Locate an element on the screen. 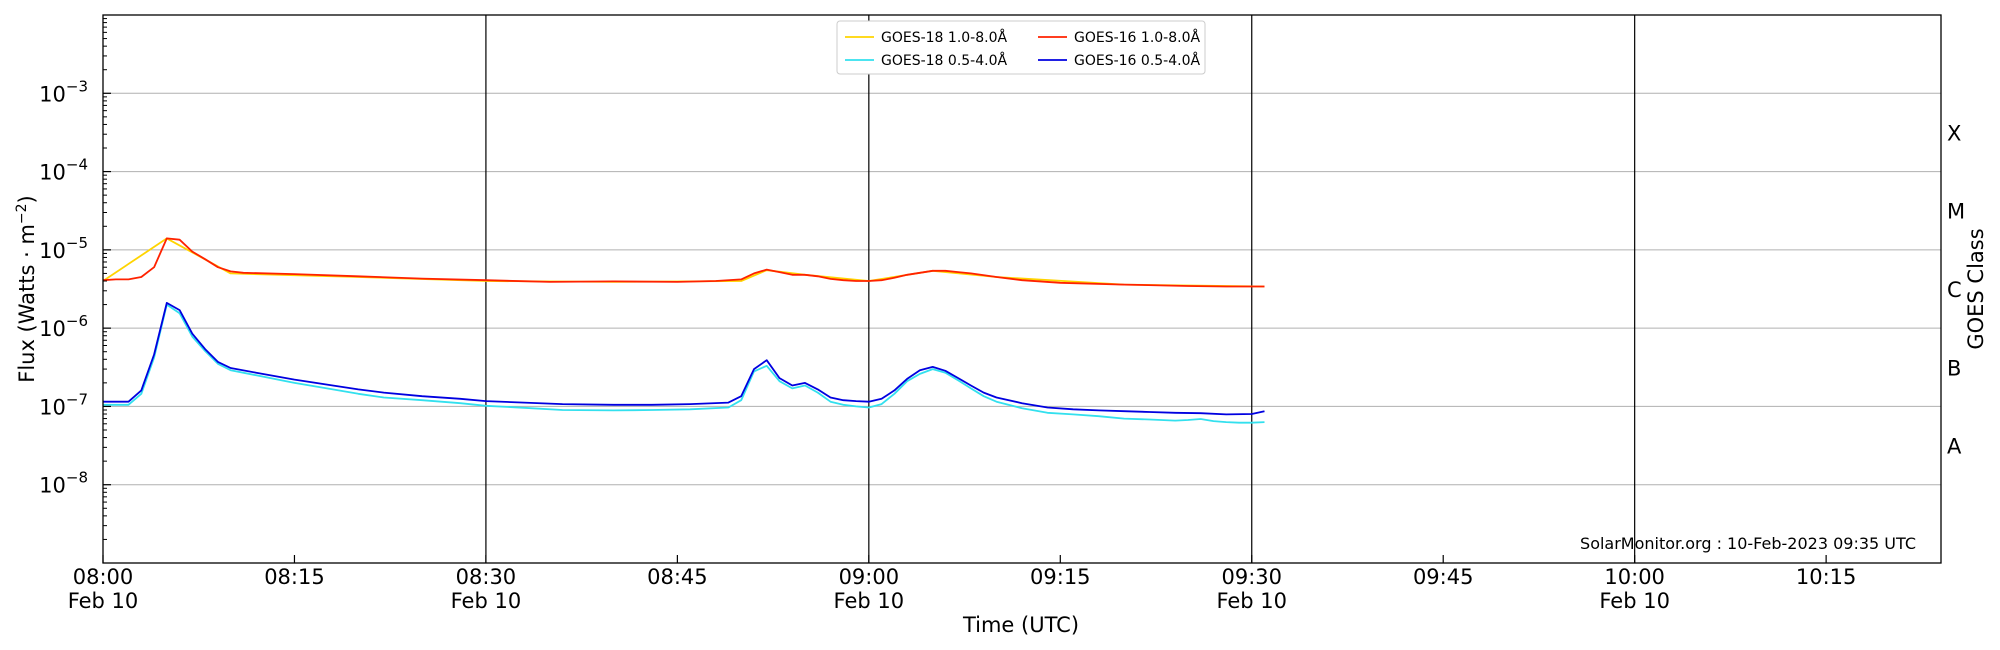 This screenshot has height=650, width=2000. y-tick-label: 10⁻⁶ is located at coordinates (63, 326).